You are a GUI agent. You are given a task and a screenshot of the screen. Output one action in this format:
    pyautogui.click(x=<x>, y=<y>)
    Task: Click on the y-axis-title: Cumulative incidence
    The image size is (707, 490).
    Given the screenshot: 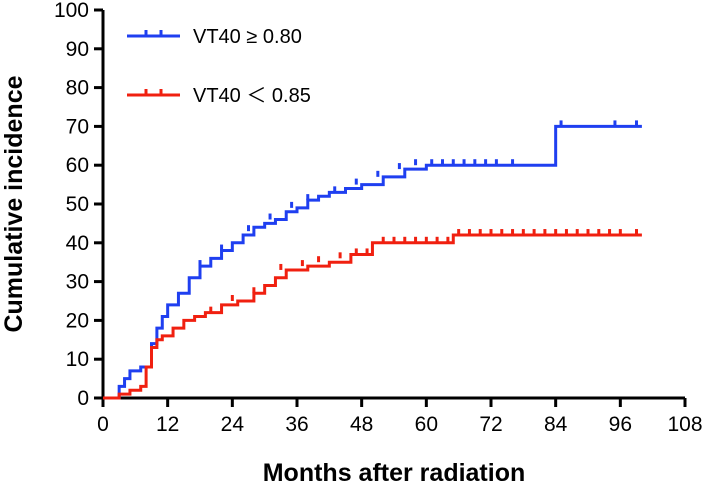 What is the action you would take?
    pyautogui.click(x=14, y=203)
    